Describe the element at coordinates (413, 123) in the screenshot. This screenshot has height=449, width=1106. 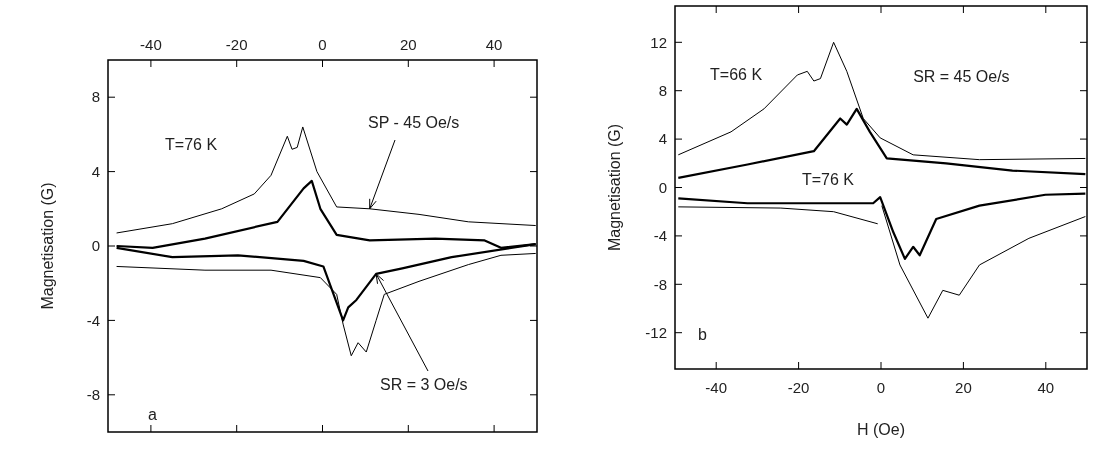
I see `annotation: SP - 45 Oe/s` at that location.